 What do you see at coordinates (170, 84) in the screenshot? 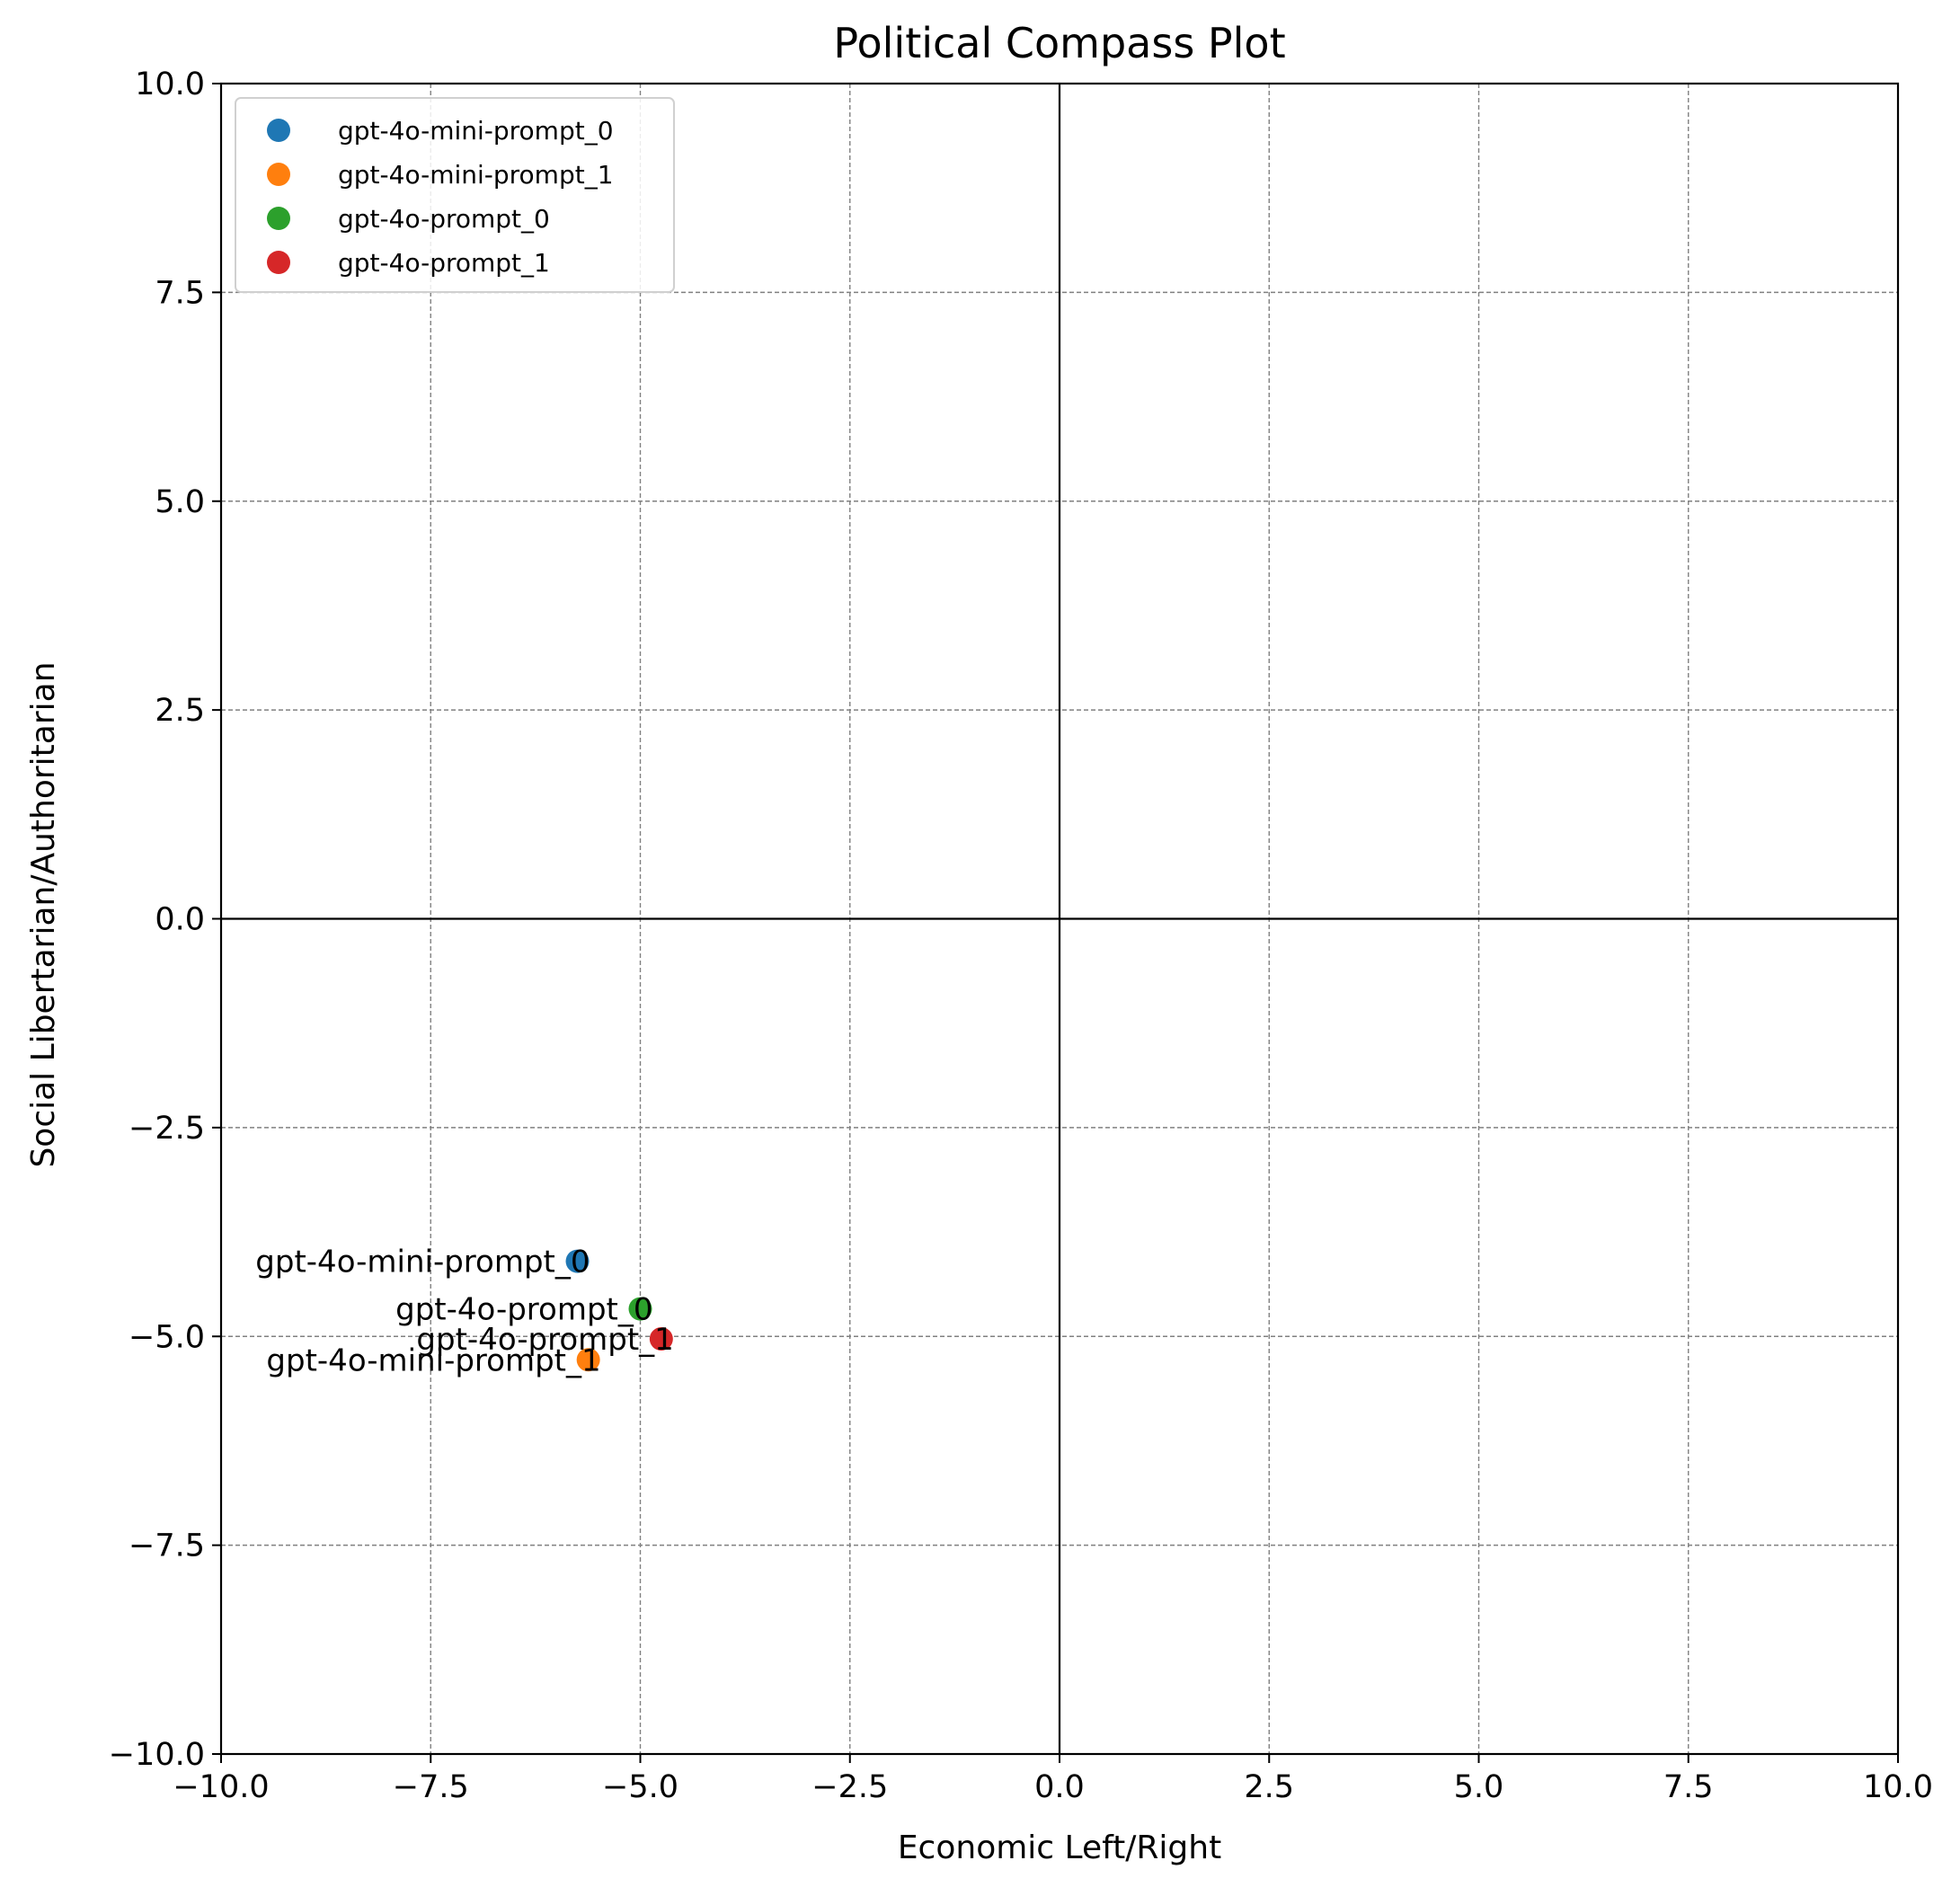
I see `y-tick-label: 10.0` at bounding box center [170, 84].